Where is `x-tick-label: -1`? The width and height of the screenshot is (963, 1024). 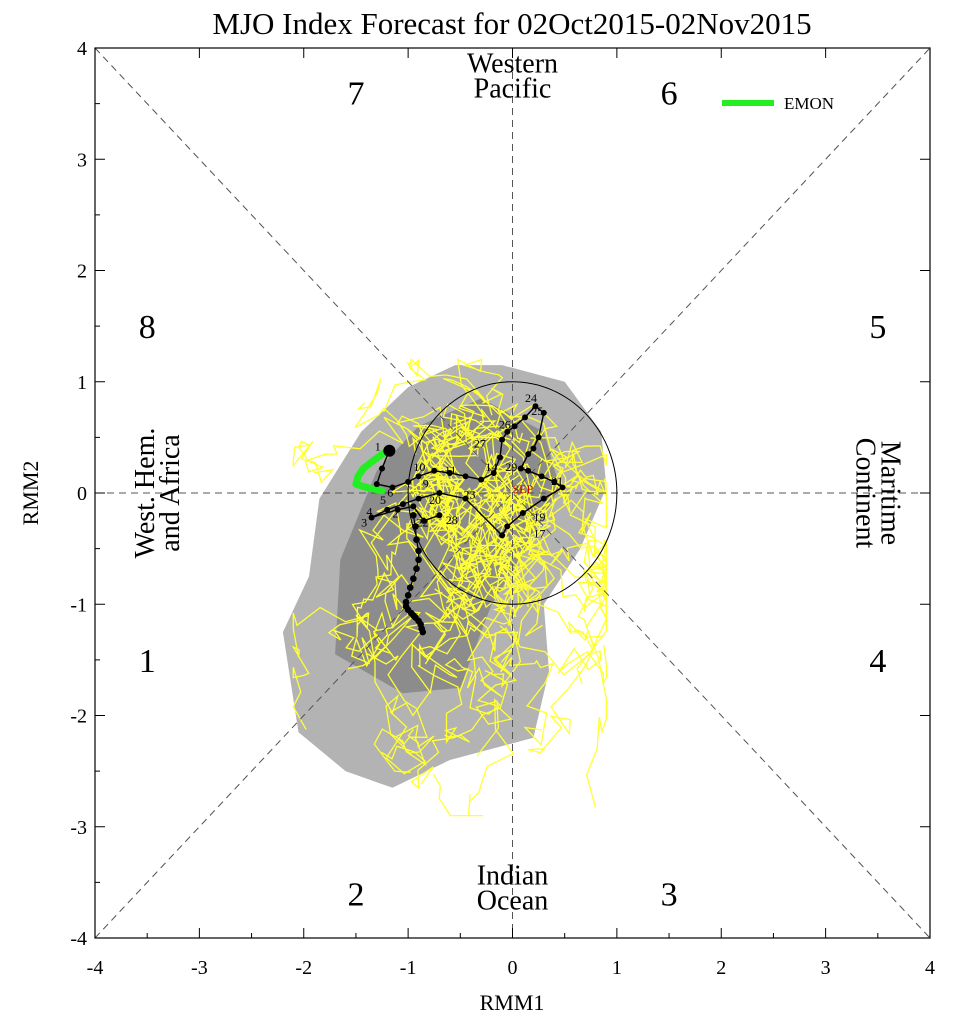 x-tick-label: -1 is located at coordinates (408, 968).